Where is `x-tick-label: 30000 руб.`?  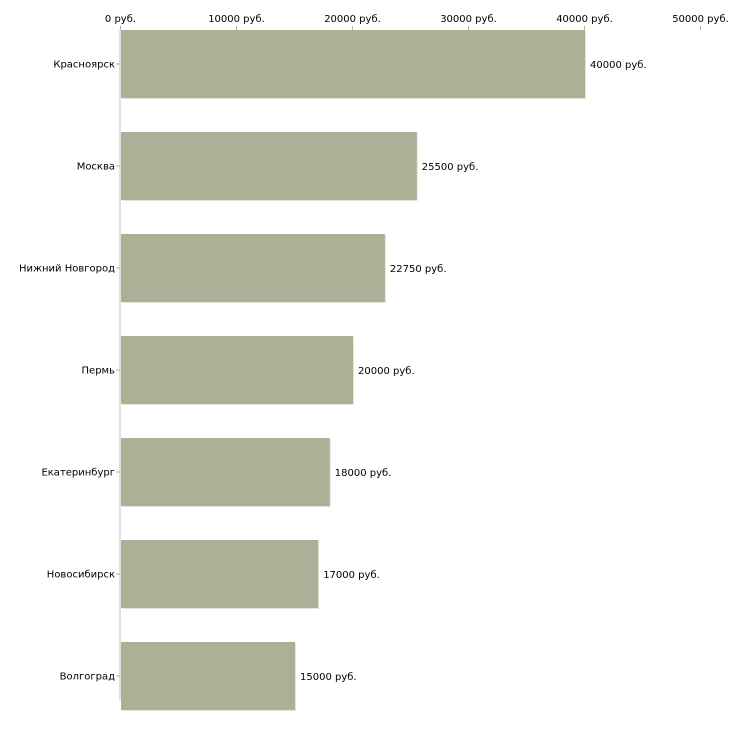
x-tick-label: 30000 руб. is located at coordinates (468, 19).